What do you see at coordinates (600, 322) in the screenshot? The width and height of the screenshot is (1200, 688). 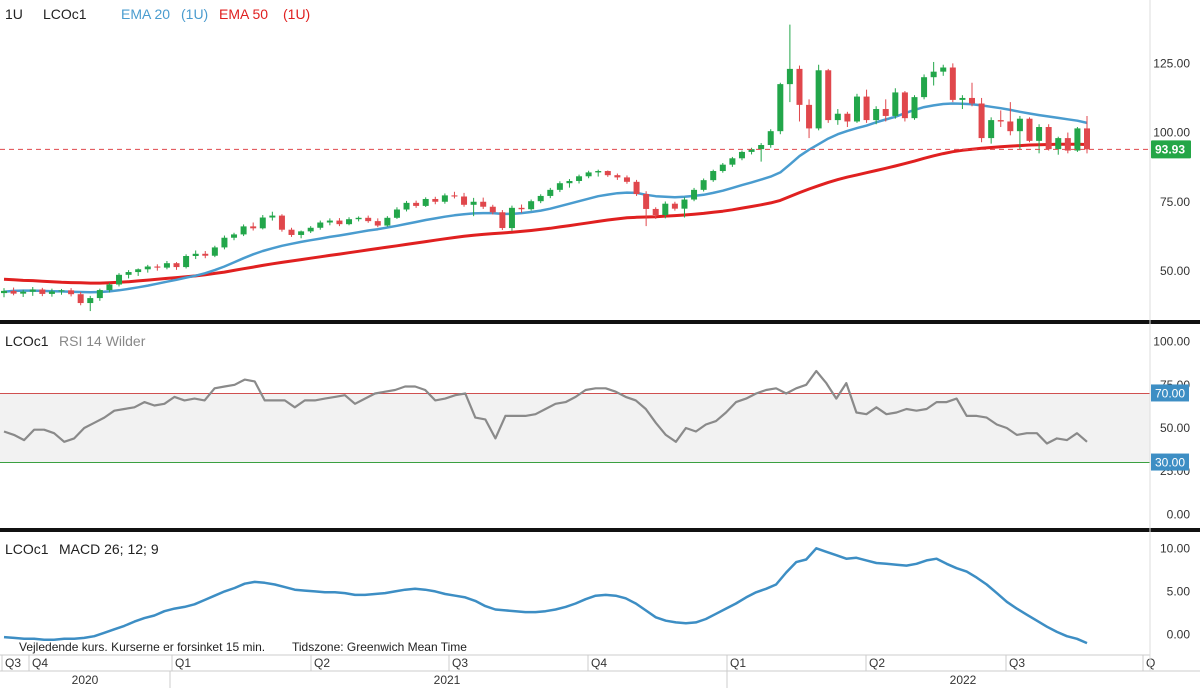 I see `pane-separator-top` at bounding box center [600, 322].